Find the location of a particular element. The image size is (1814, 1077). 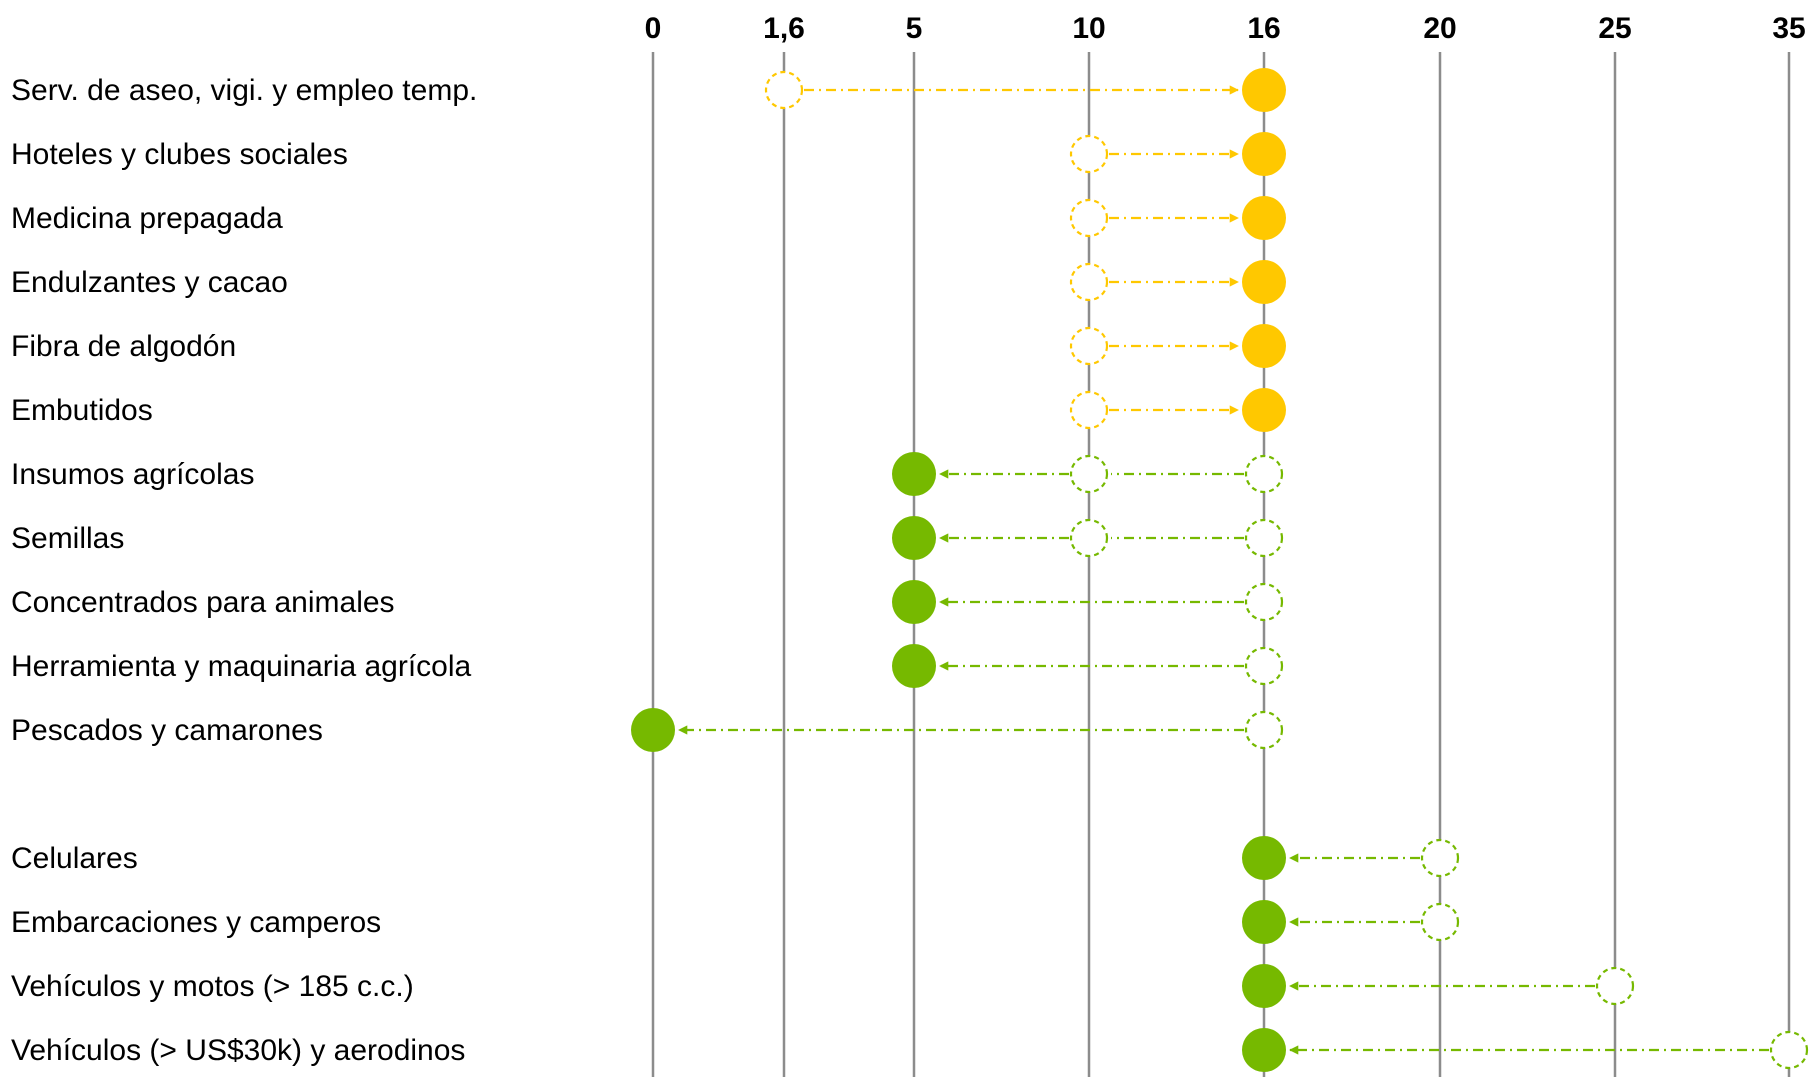

category-label: Embarcaciones y camperos is located at coordinates (196, 922).